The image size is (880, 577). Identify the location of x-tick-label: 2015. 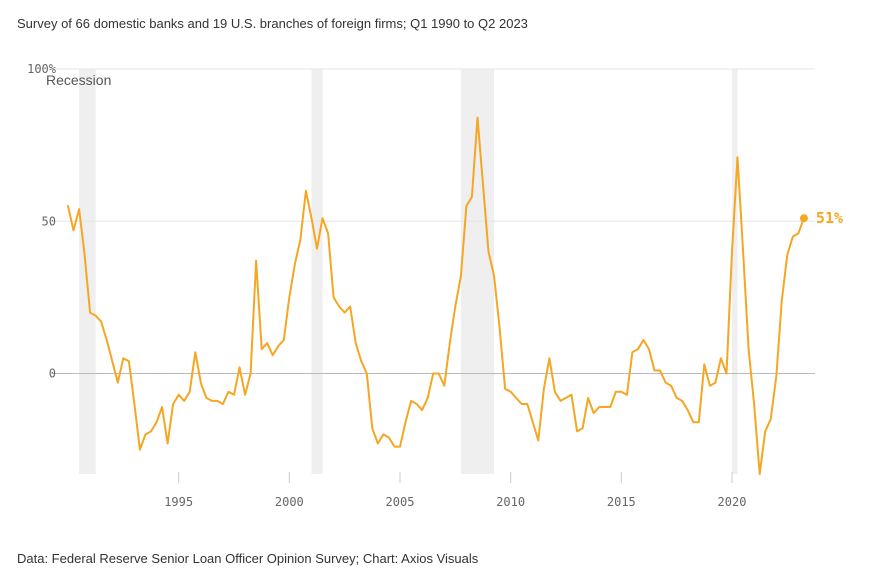
(621, 502).